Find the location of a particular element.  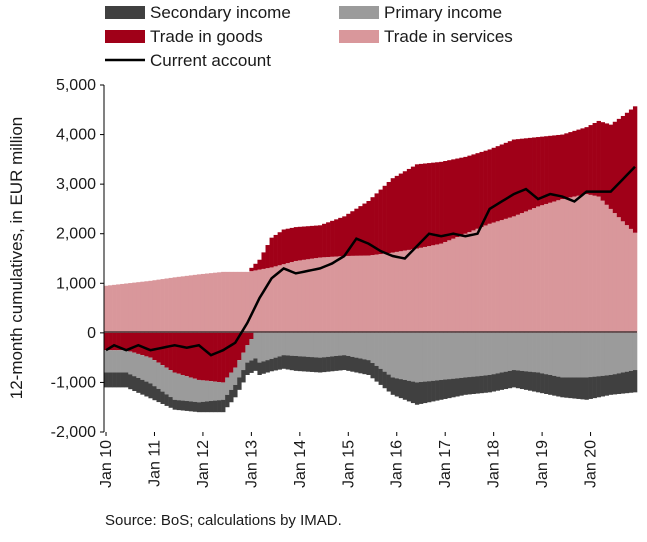

x-tick-label: Jan 11 is located at coordinates (155, 463).